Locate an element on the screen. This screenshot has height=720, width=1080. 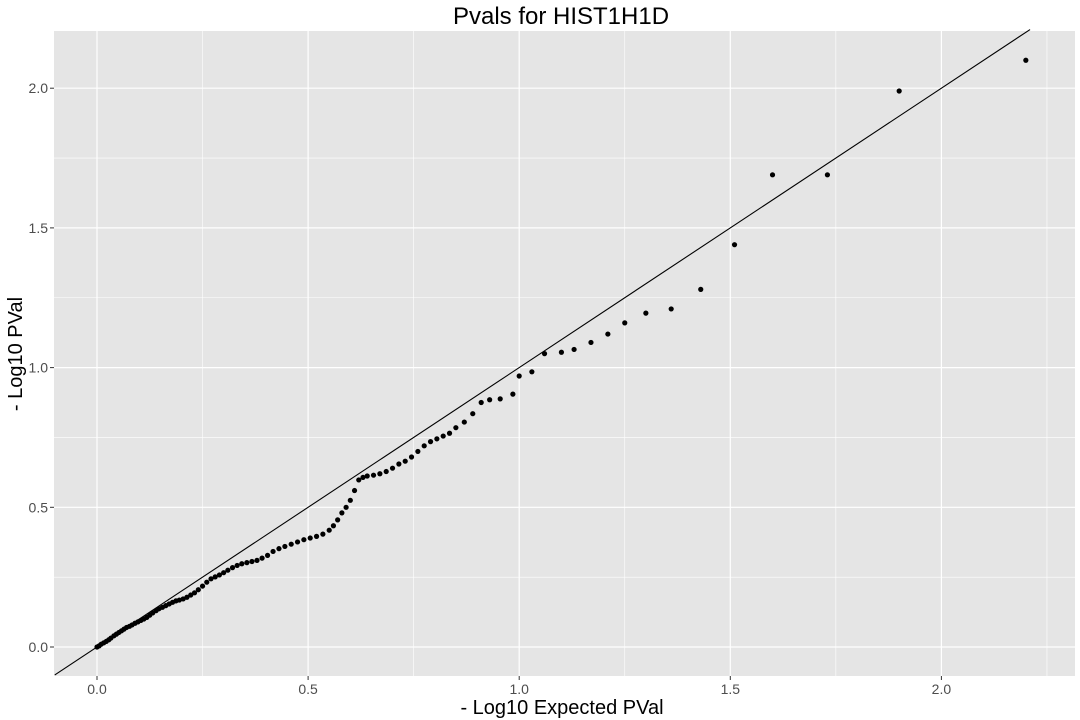
x-tick-label: 0.5 is located at coordinates (308, 689).